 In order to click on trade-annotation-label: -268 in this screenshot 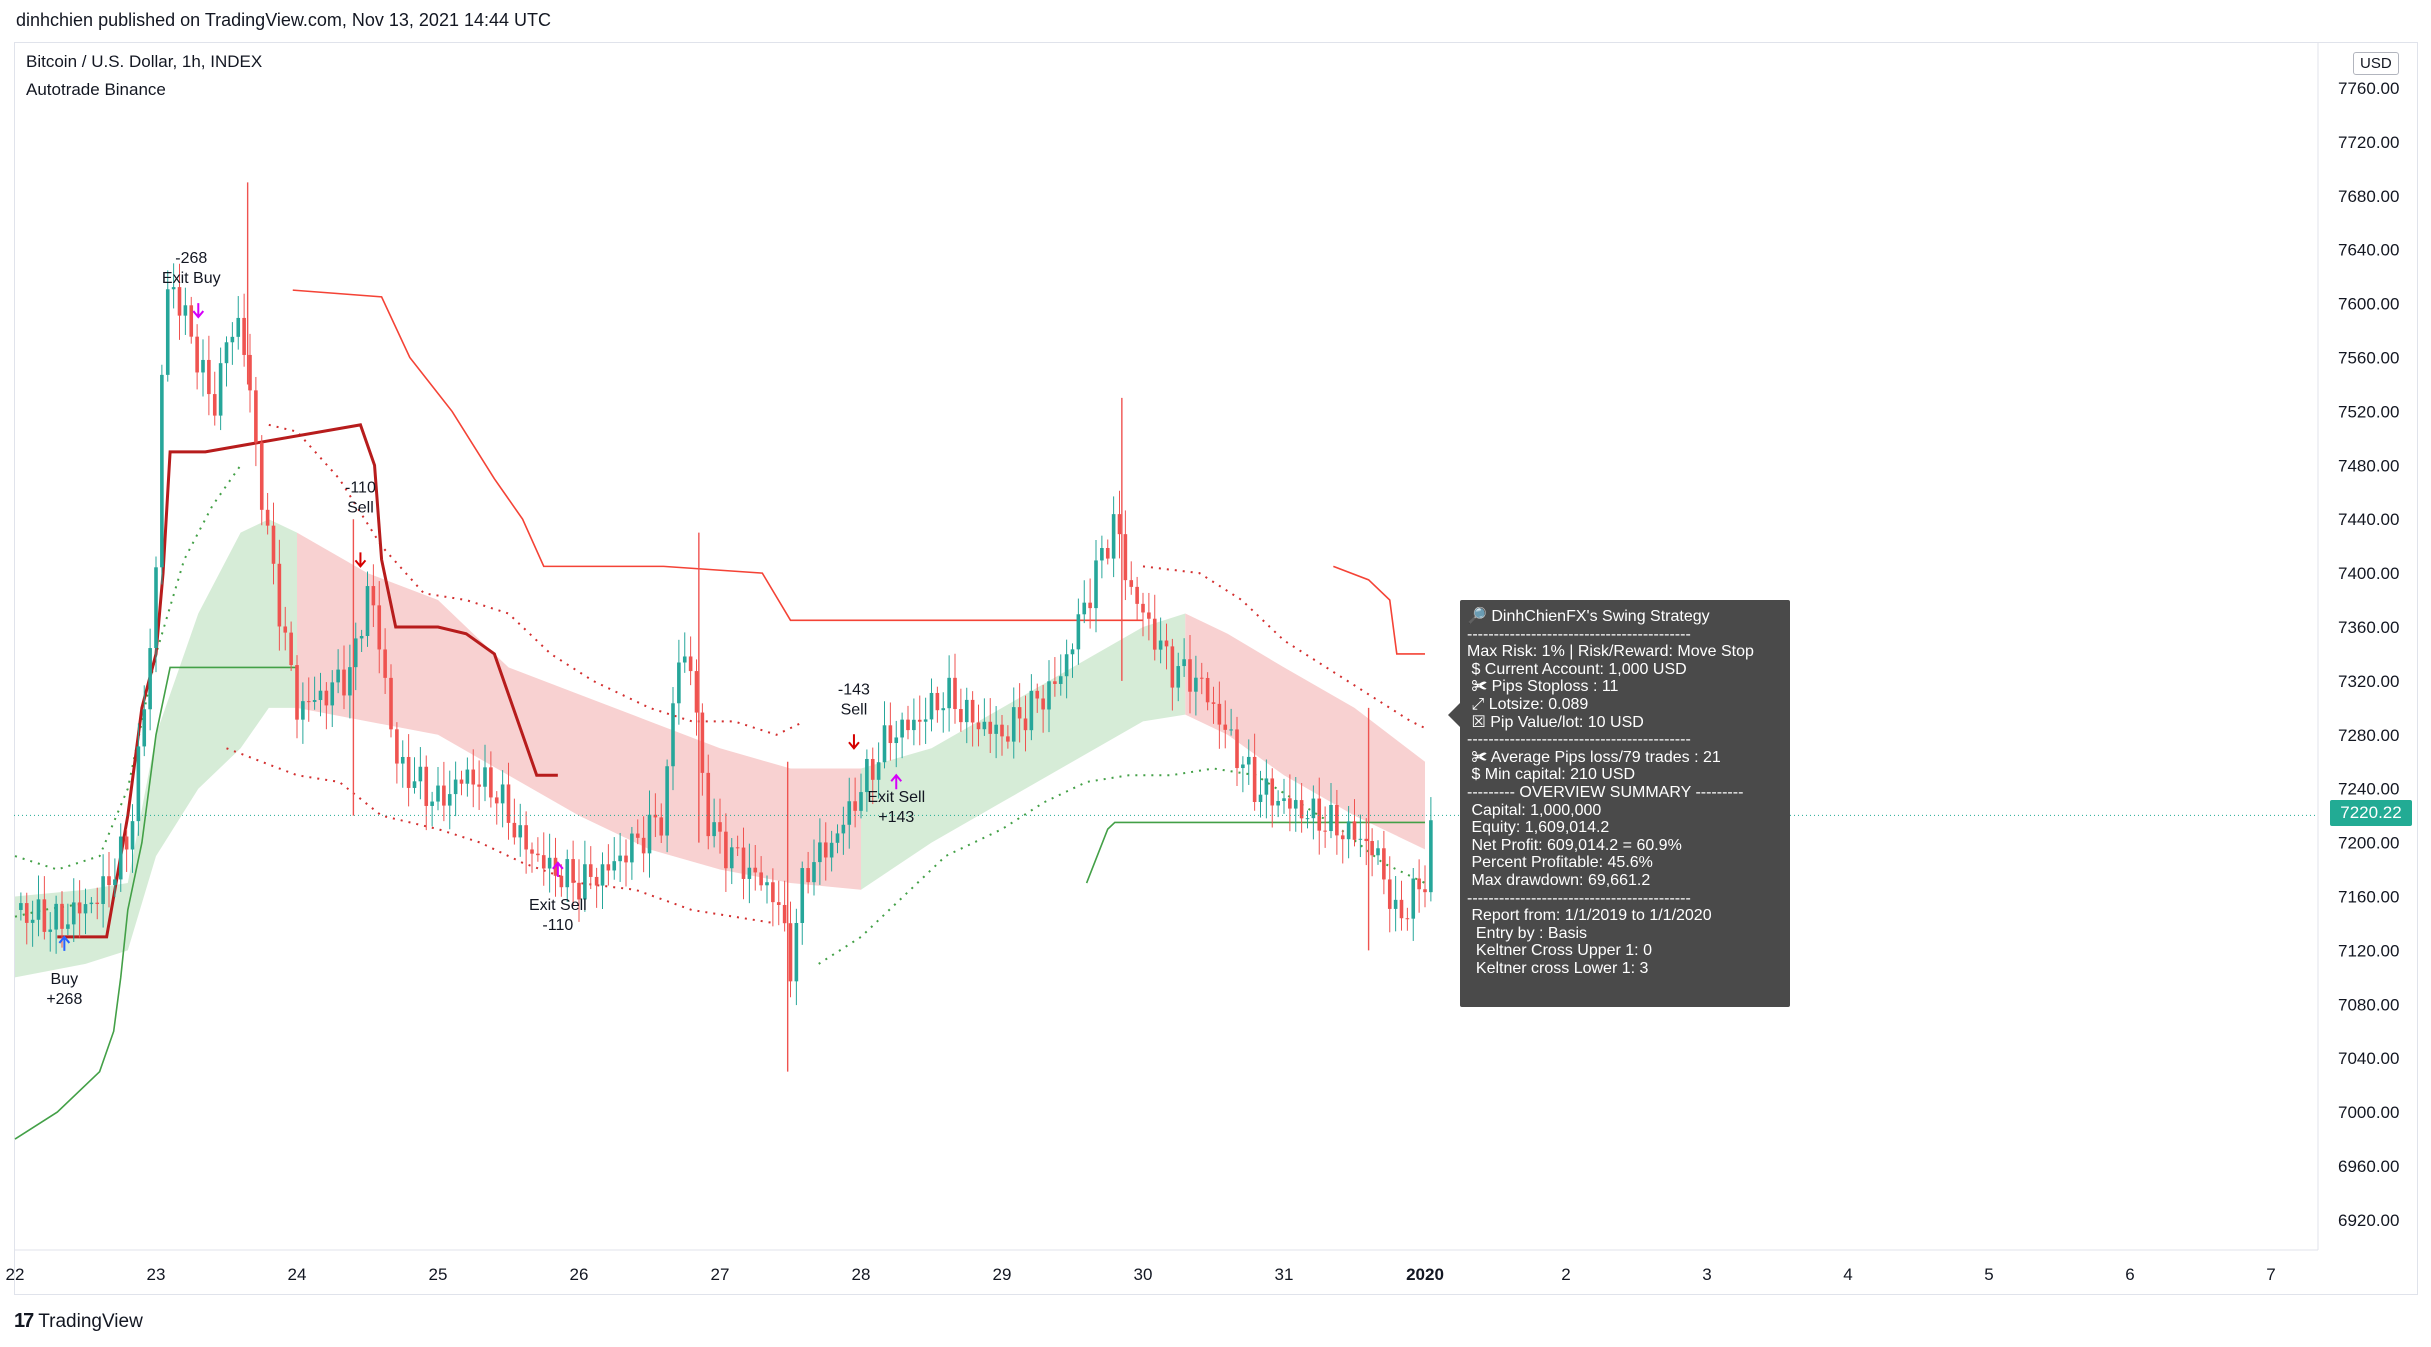, I will do `click(191, 258)`.